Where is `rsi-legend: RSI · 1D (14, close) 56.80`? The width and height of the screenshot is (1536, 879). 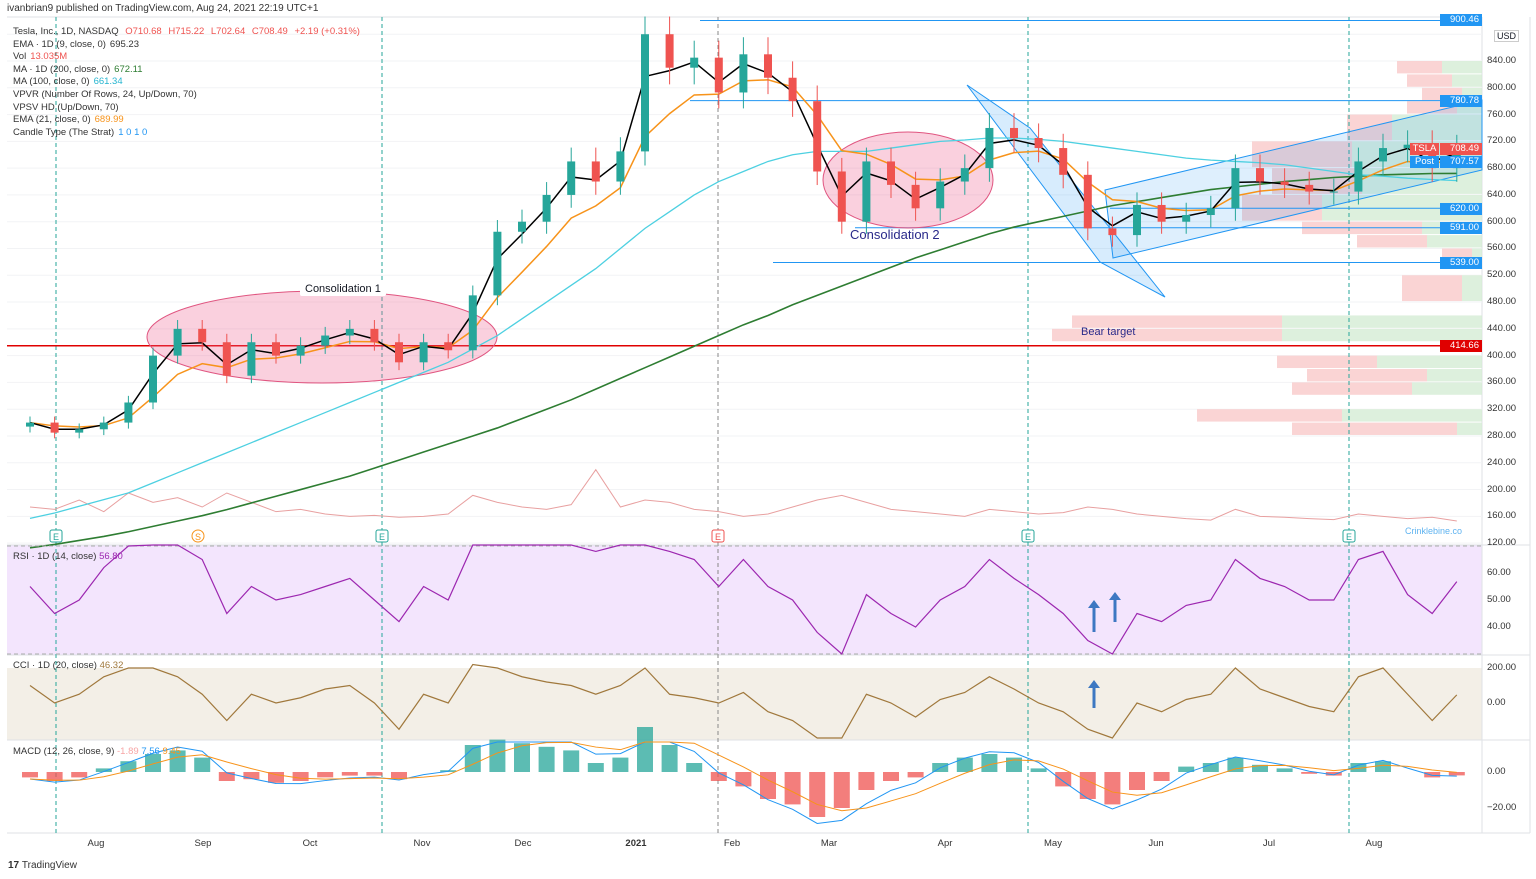 rsi-legend: RSI · 1D (14, close) 56.80 is located at coordinates (68, 556).